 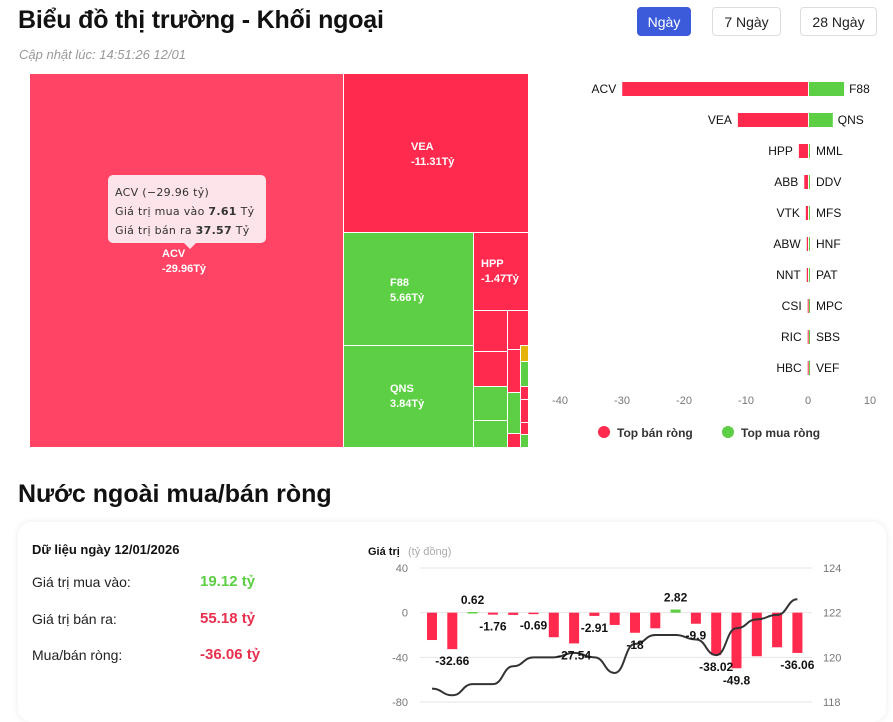 I want to click on y2-tick-label: 122, so click(x=832, y=614).